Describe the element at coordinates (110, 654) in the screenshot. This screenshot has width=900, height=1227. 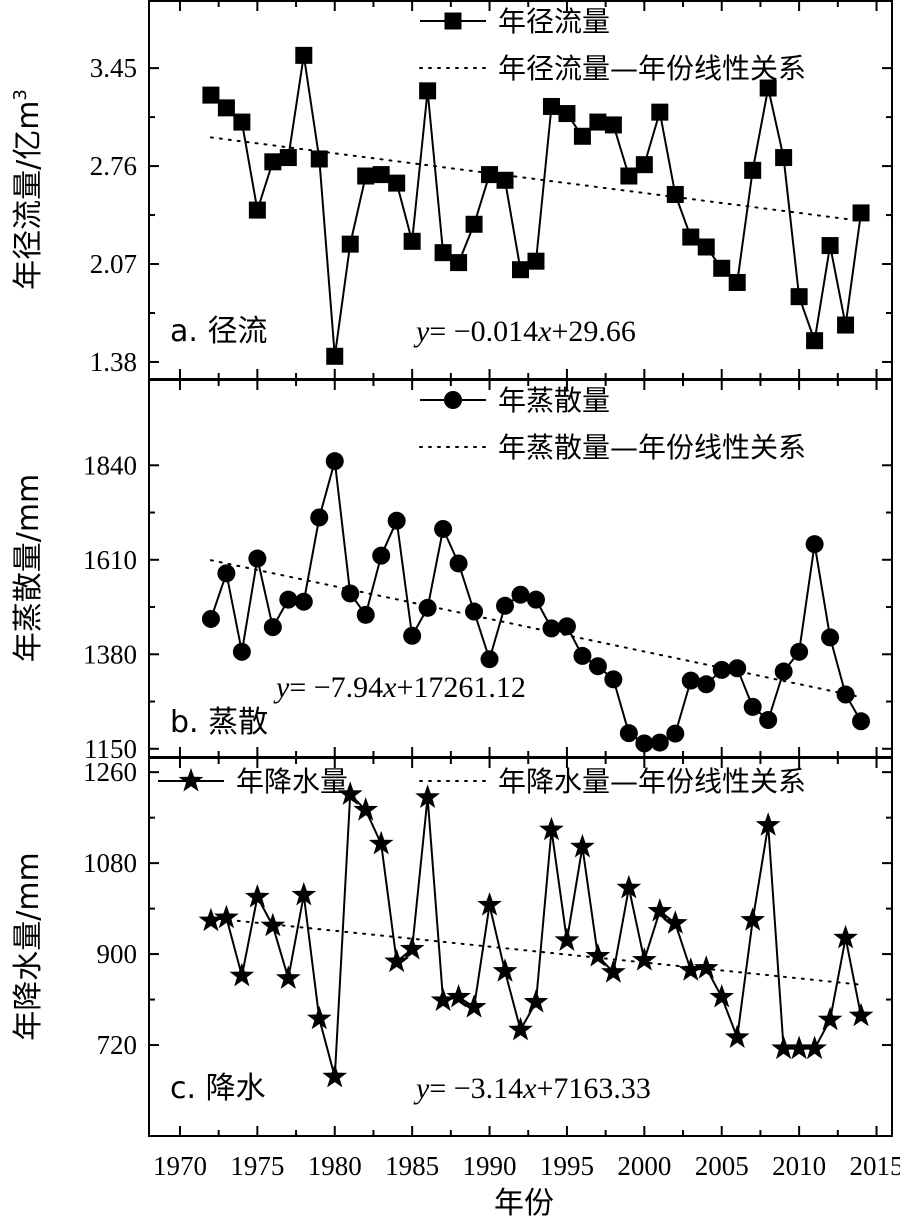
I see `panel-2-y-tick-label: 1380` at that location.